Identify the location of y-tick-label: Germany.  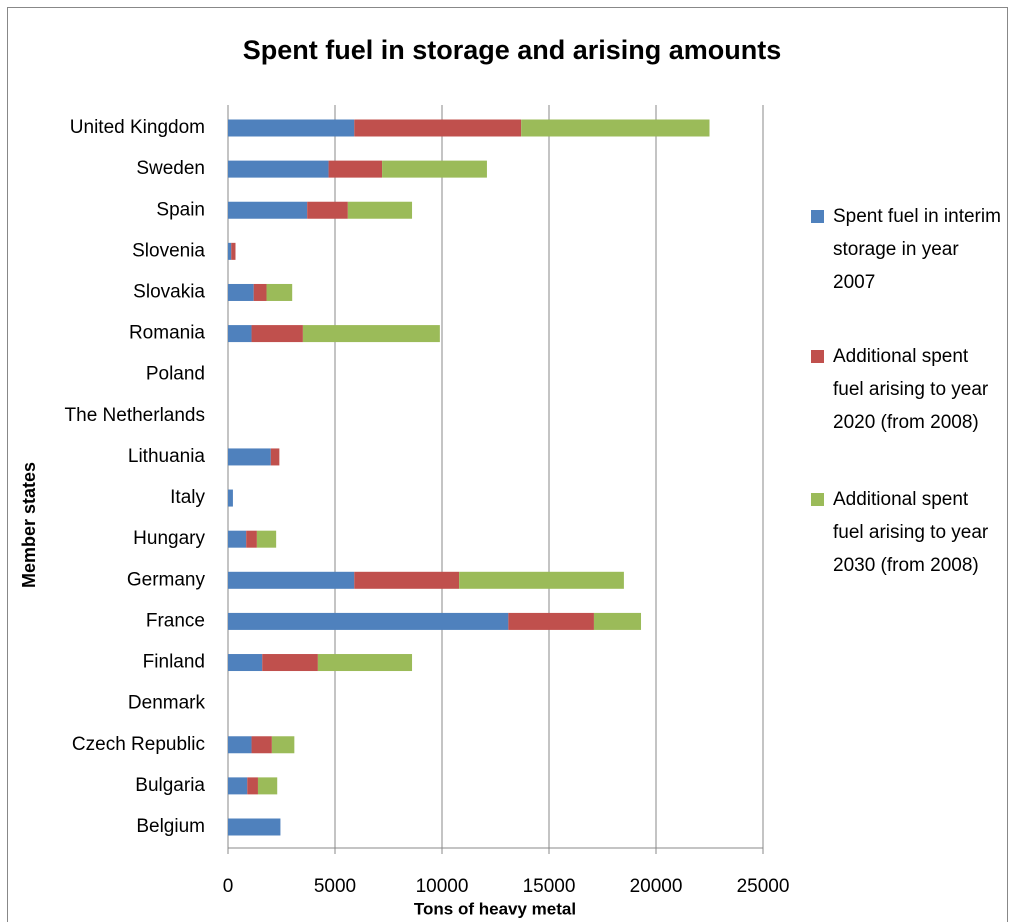
(166, 579).